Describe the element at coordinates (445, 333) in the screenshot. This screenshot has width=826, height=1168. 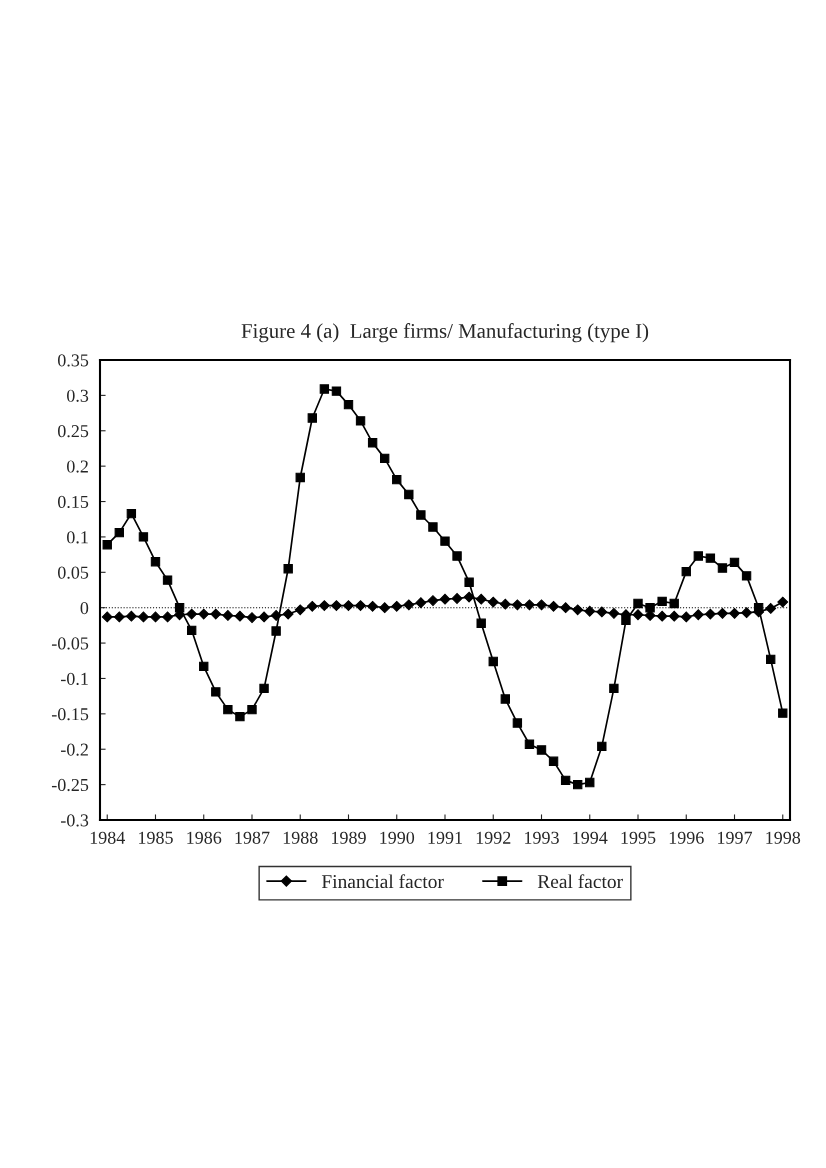
I see `chart-title: Figure 4 (a) Large firms/ Manufacturing (type I)` at that location.